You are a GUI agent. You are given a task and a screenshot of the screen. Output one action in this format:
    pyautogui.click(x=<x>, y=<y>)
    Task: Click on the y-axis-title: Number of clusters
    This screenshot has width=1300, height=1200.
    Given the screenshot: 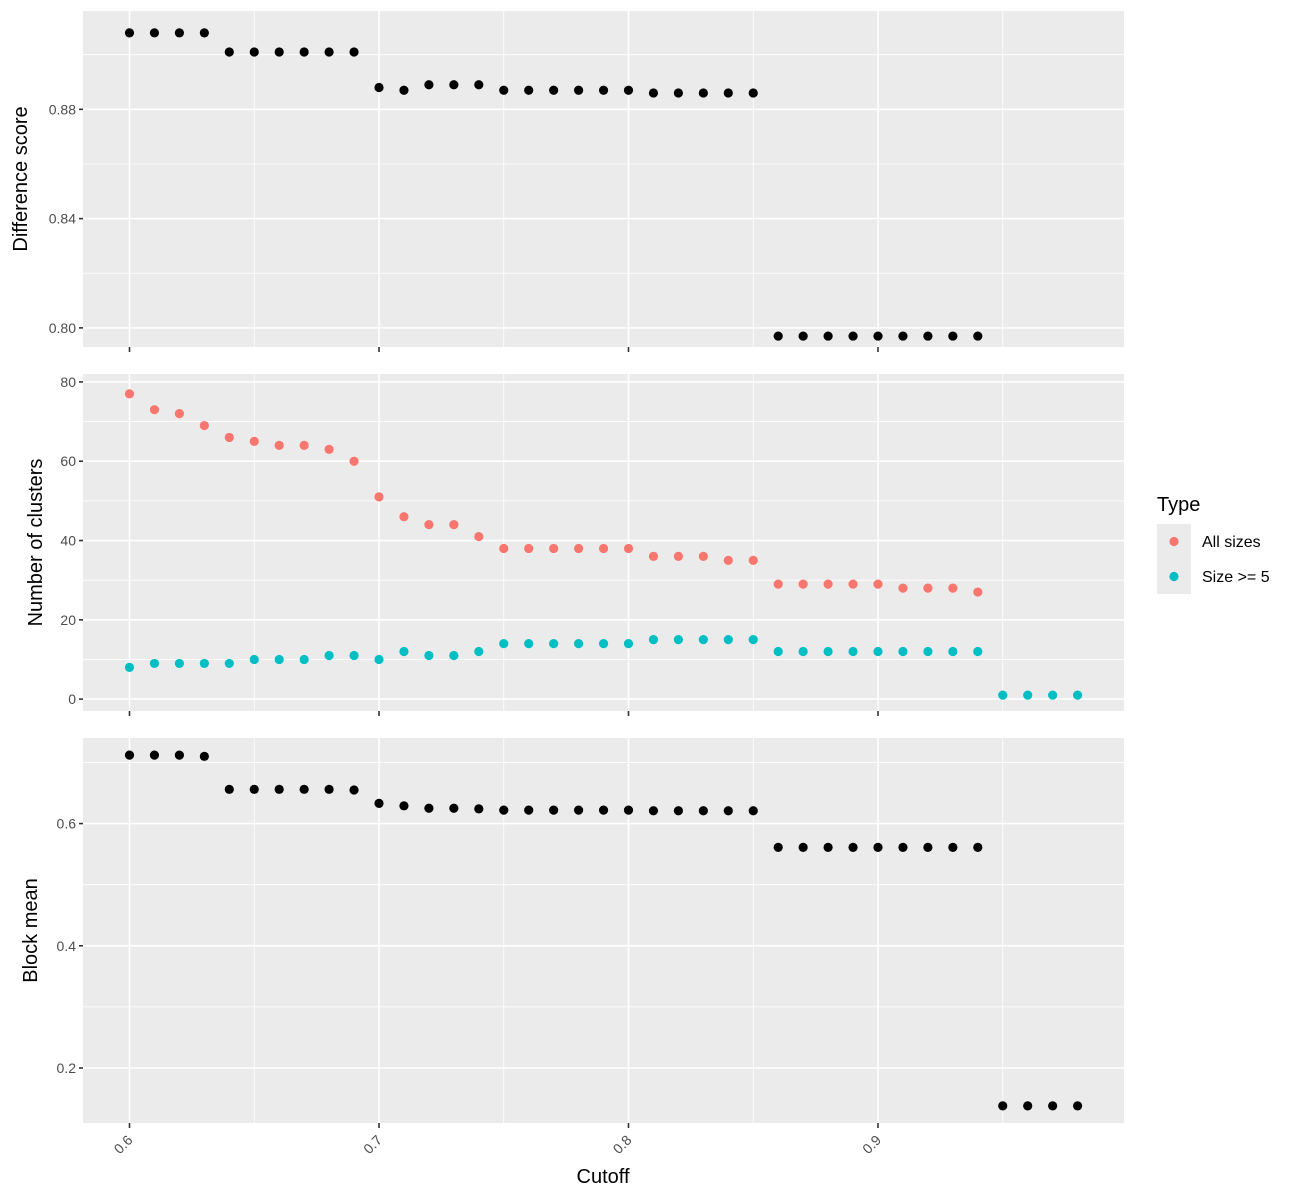 What is the action you would take?
    pyautogui.click(x=36, y=543)
    